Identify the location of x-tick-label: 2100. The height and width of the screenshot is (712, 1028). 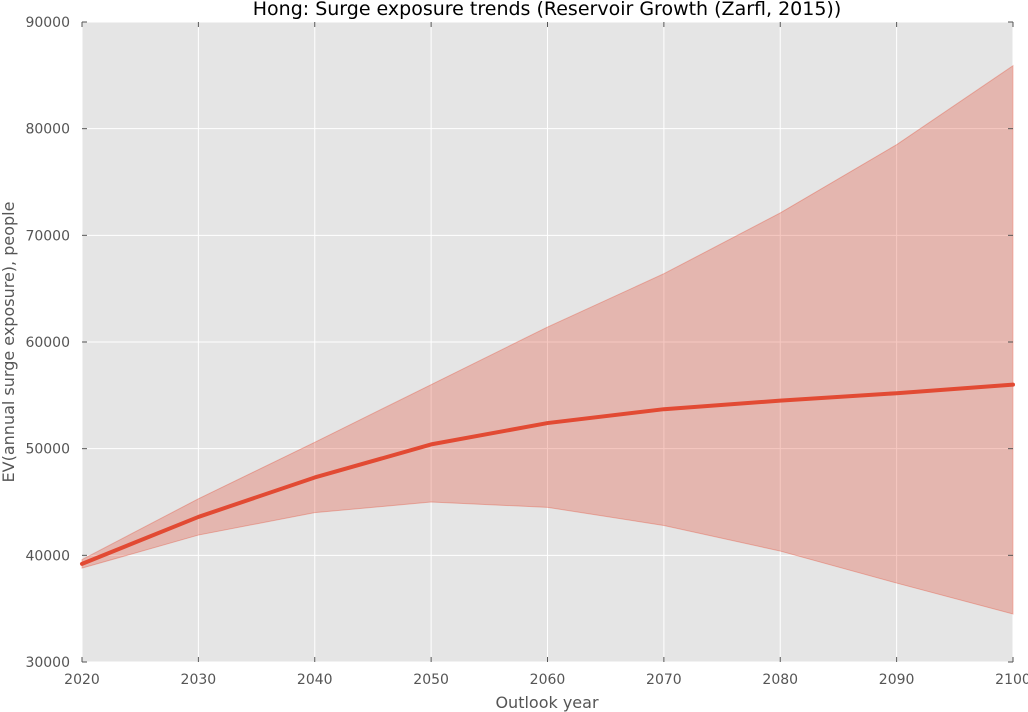
(1011, 680).